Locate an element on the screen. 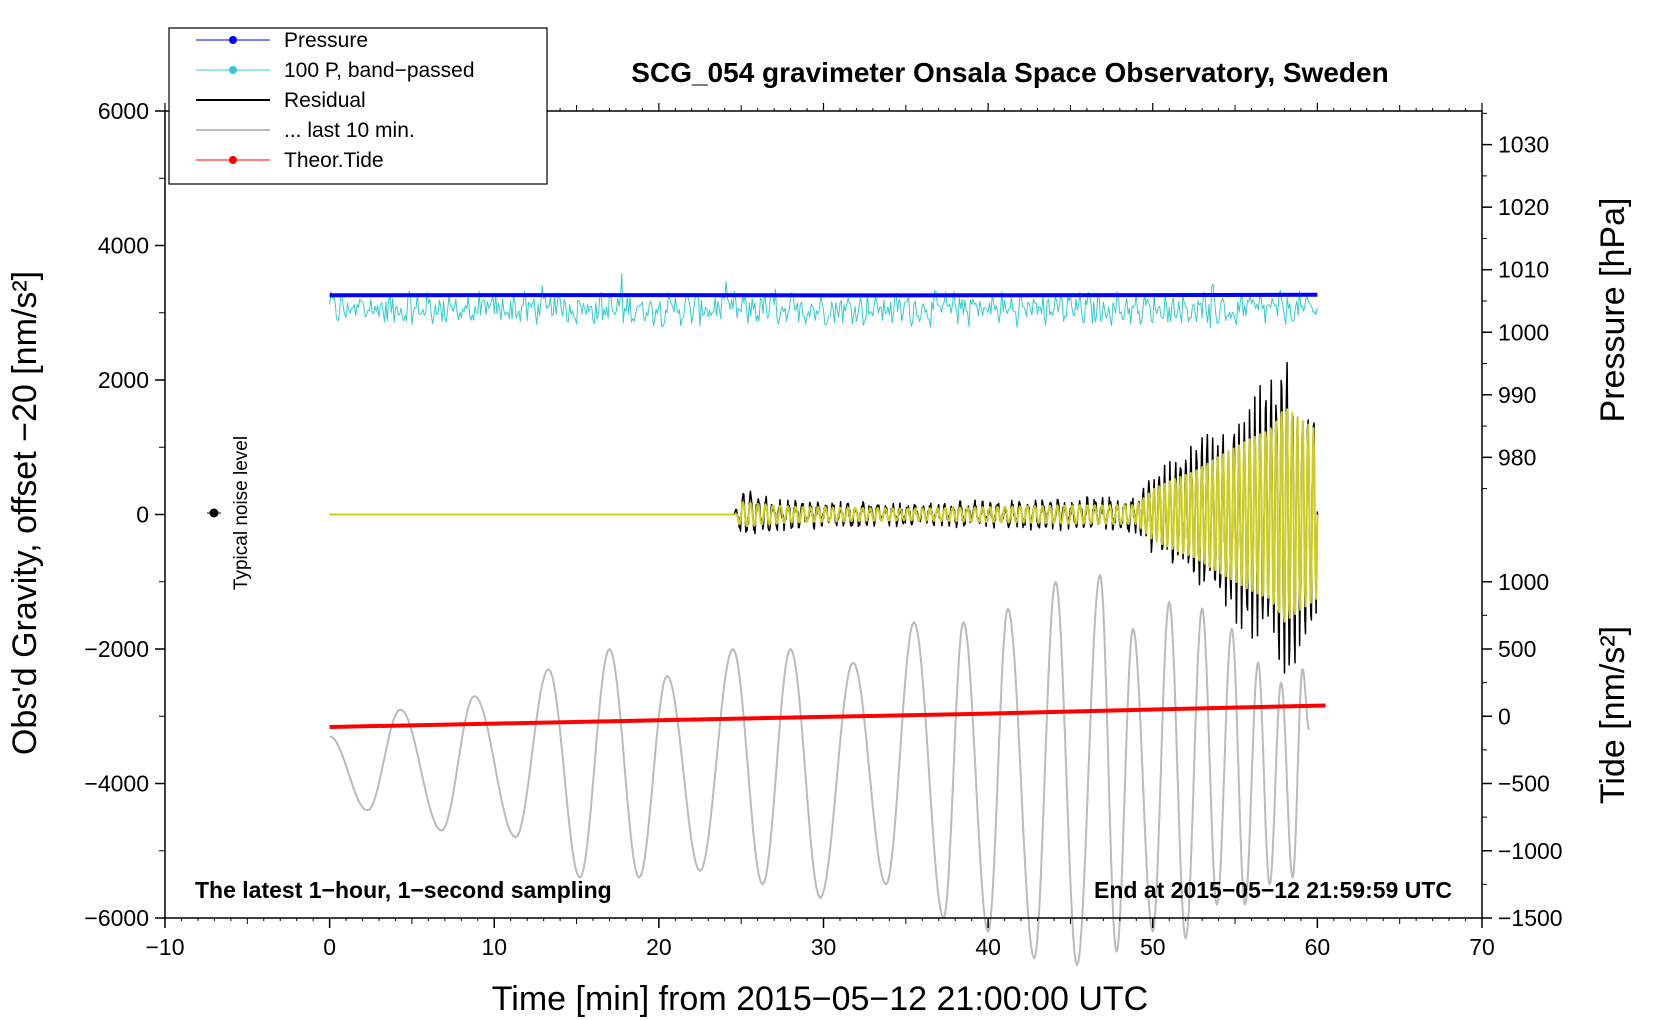  noise-level-dot is located at coordinates (214, 513).